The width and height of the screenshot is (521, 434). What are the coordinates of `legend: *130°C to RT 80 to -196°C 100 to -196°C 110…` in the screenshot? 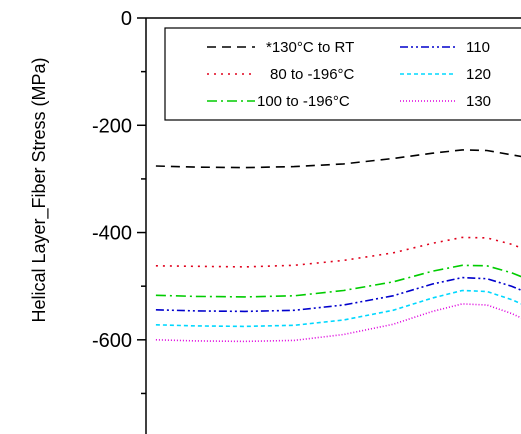 It's located at (342, 74).